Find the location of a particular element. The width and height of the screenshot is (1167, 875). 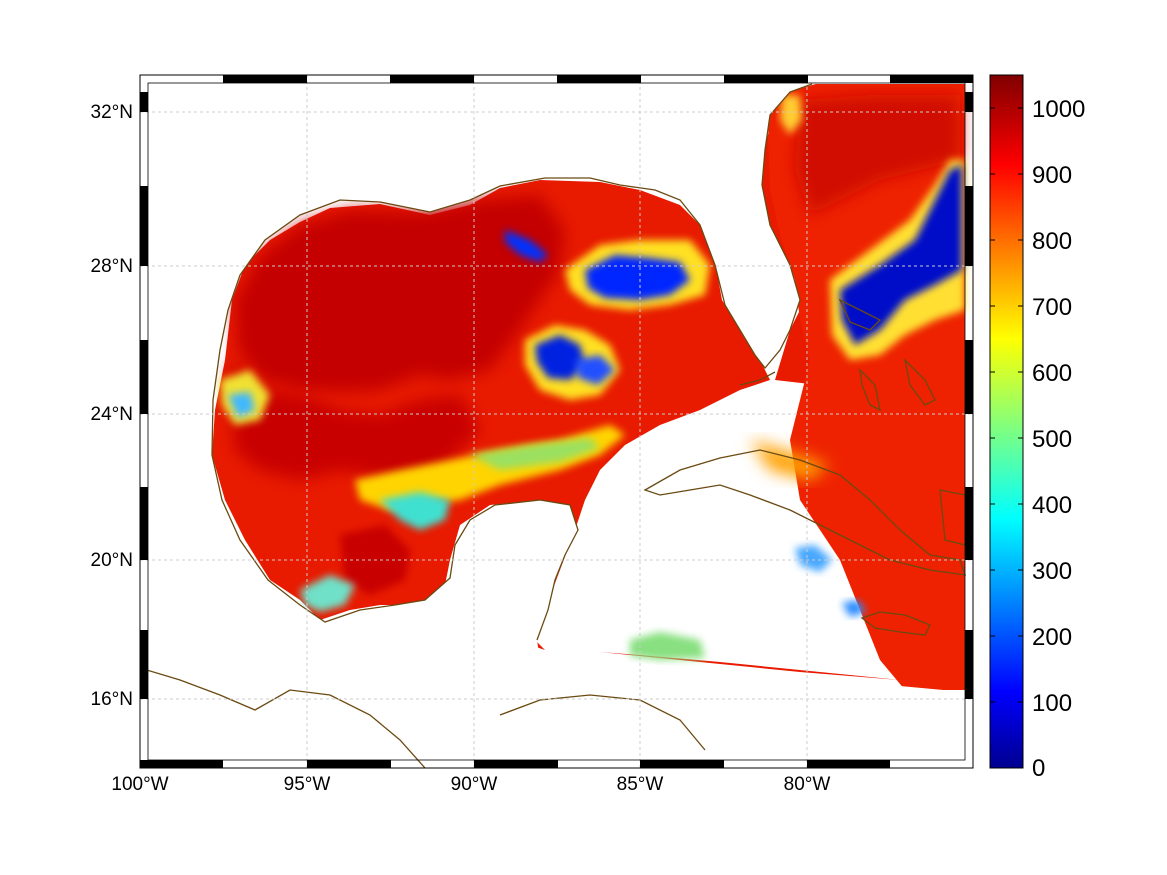

y-tick-label: 32°N is located at coordinates (112, 112).